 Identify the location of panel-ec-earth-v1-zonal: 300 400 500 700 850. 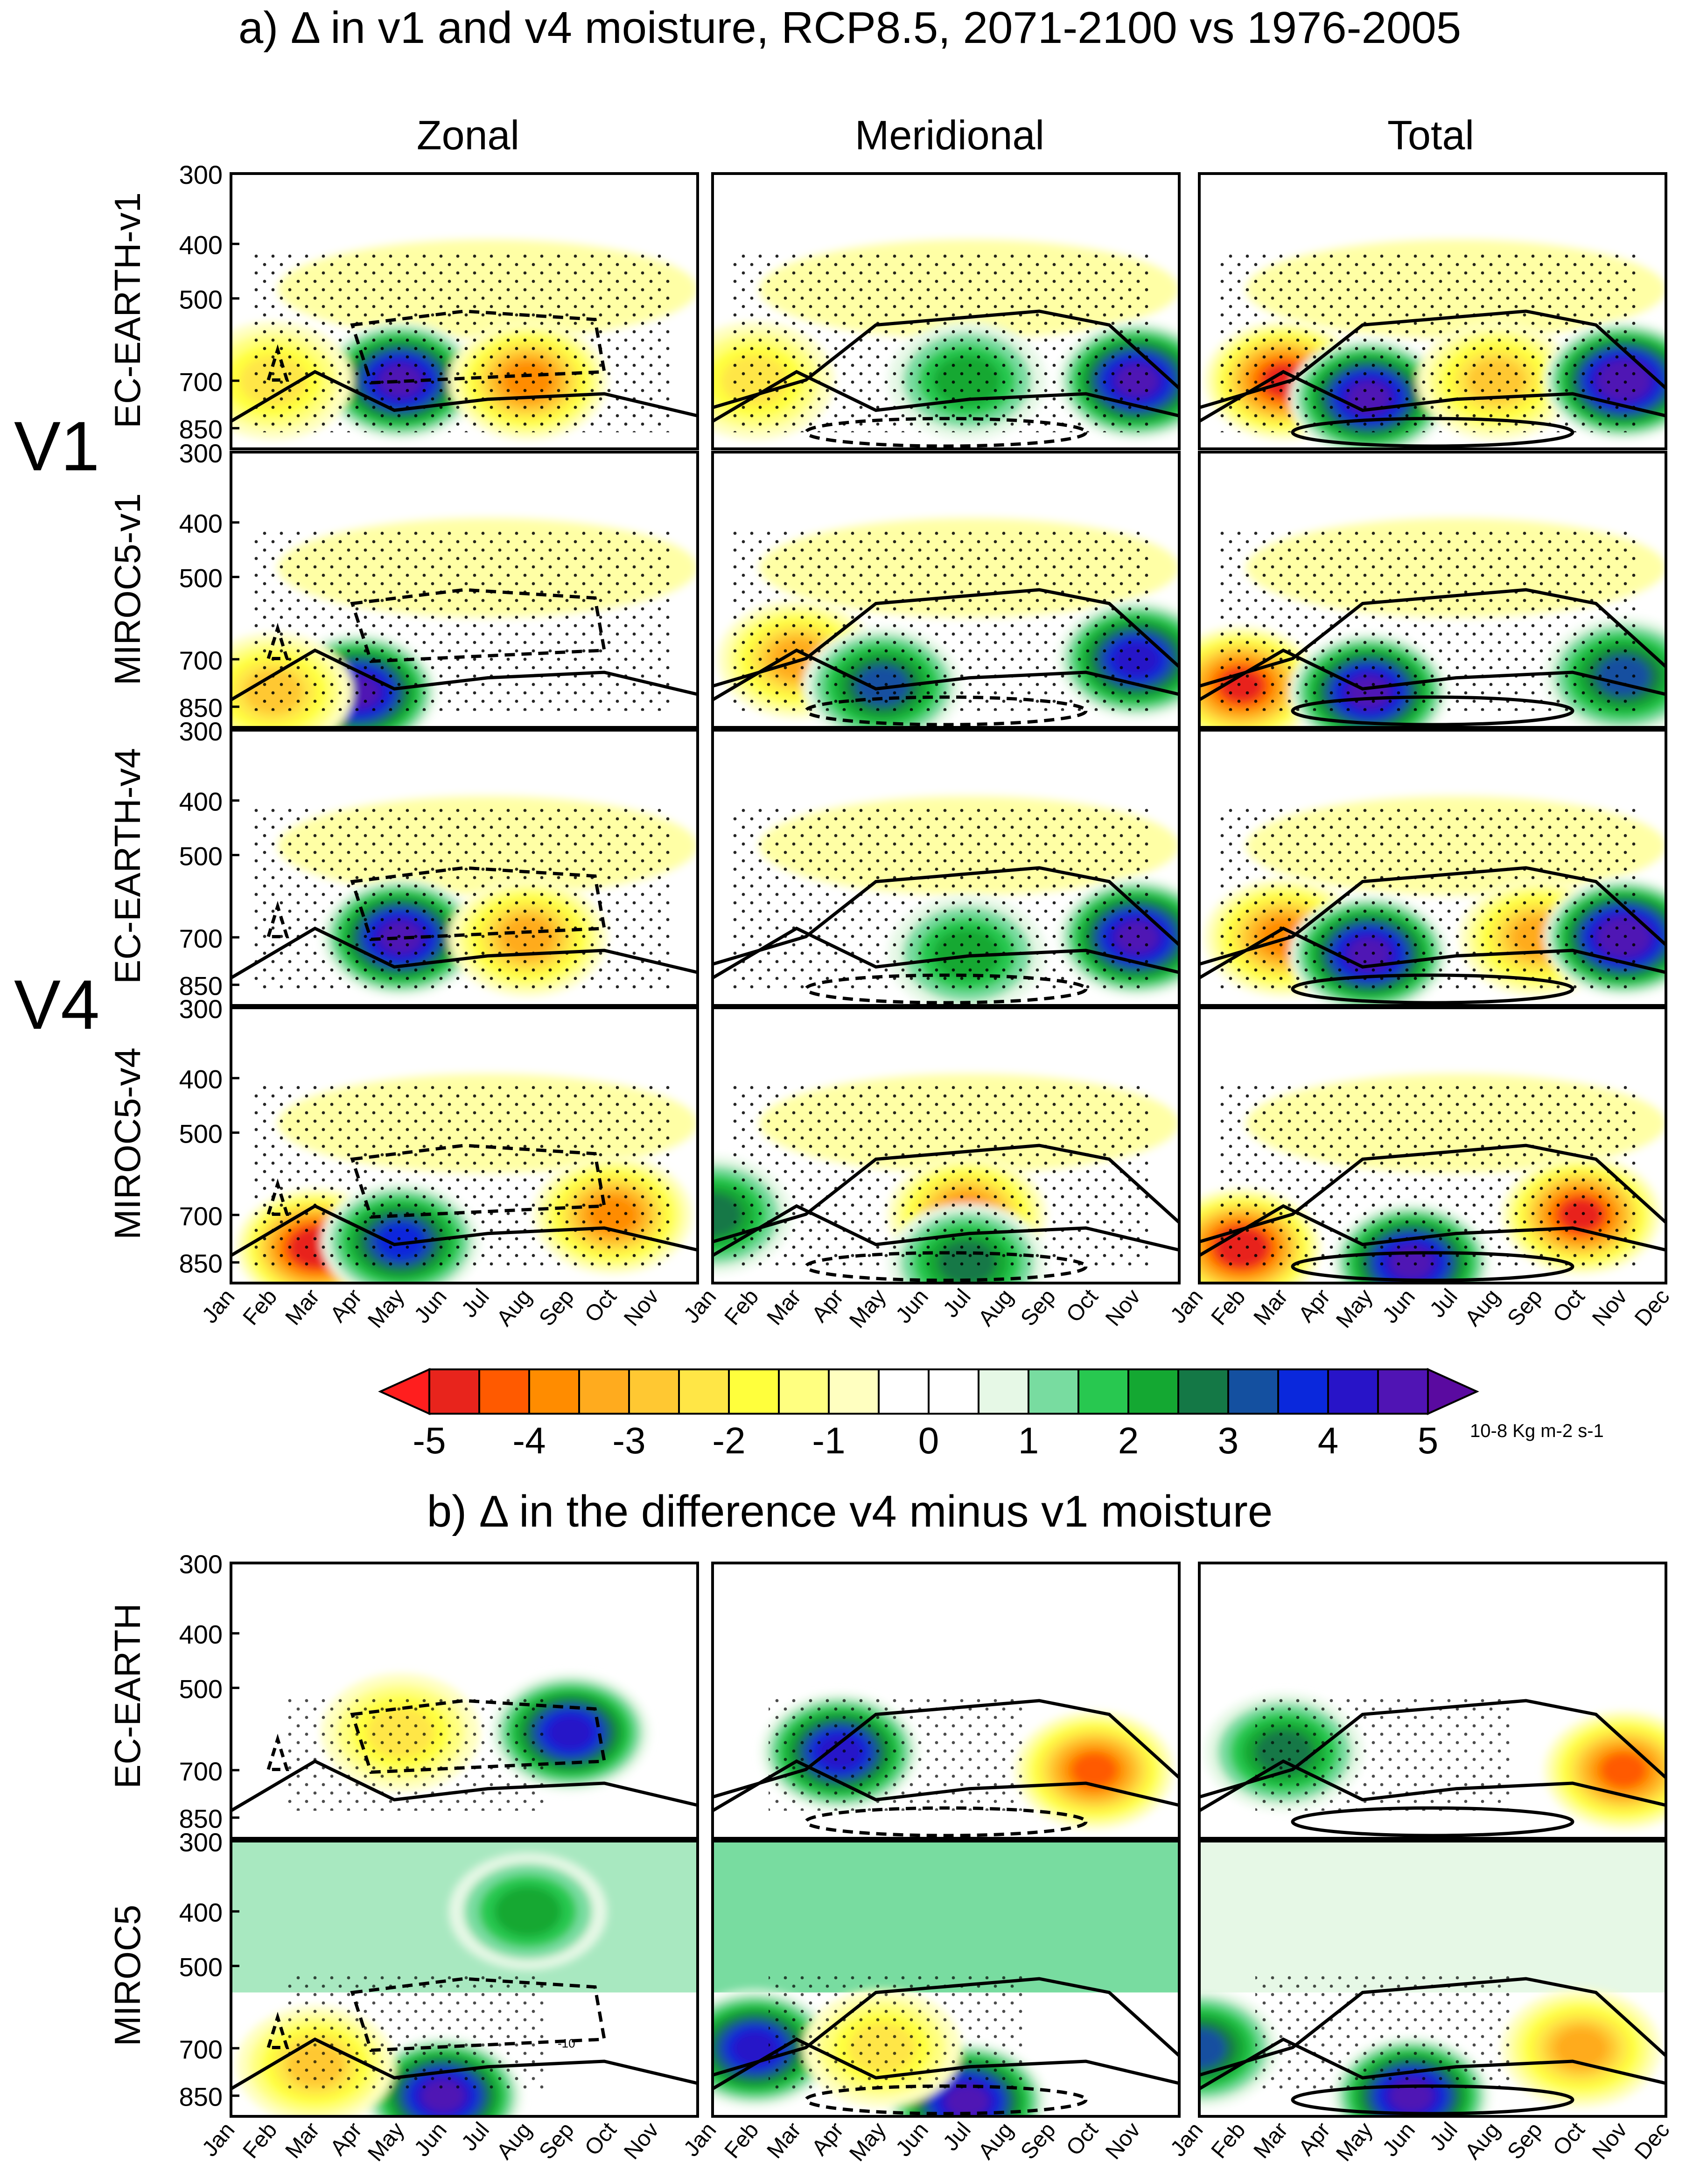
(439, 305).